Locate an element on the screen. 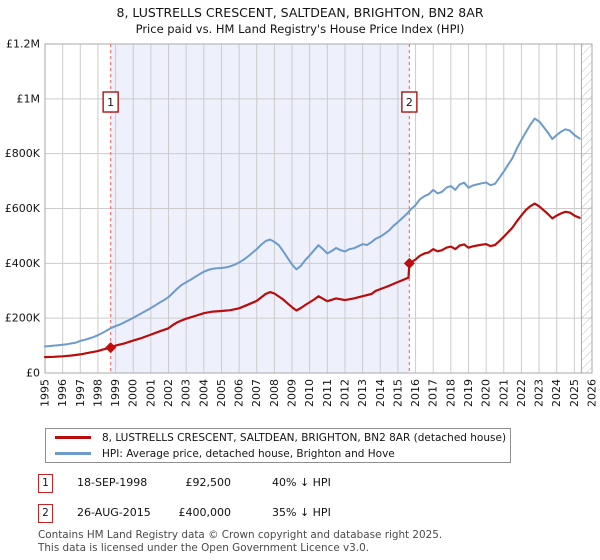  svg-text: 2015 is located at coordinates (397, 393).